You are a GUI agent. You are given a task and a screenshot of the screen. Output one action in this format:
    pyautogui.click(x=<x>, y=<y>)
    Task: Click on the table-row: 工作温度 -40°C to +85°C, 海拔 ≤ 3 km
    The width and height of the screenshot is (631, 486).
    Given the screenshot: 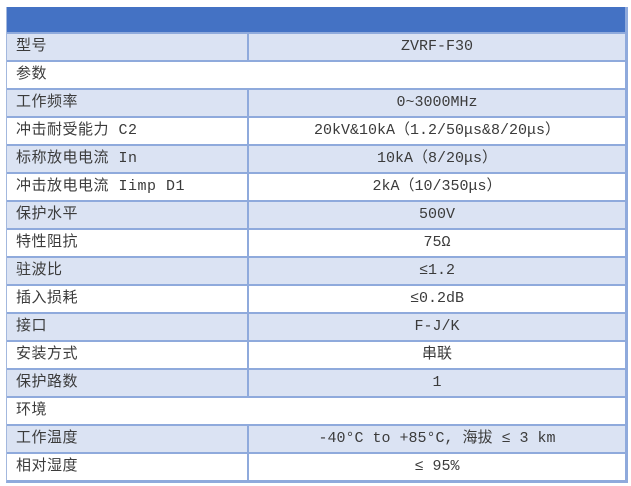 What is the action you would take?
    pyautogui.click(x=316, y=438)
    